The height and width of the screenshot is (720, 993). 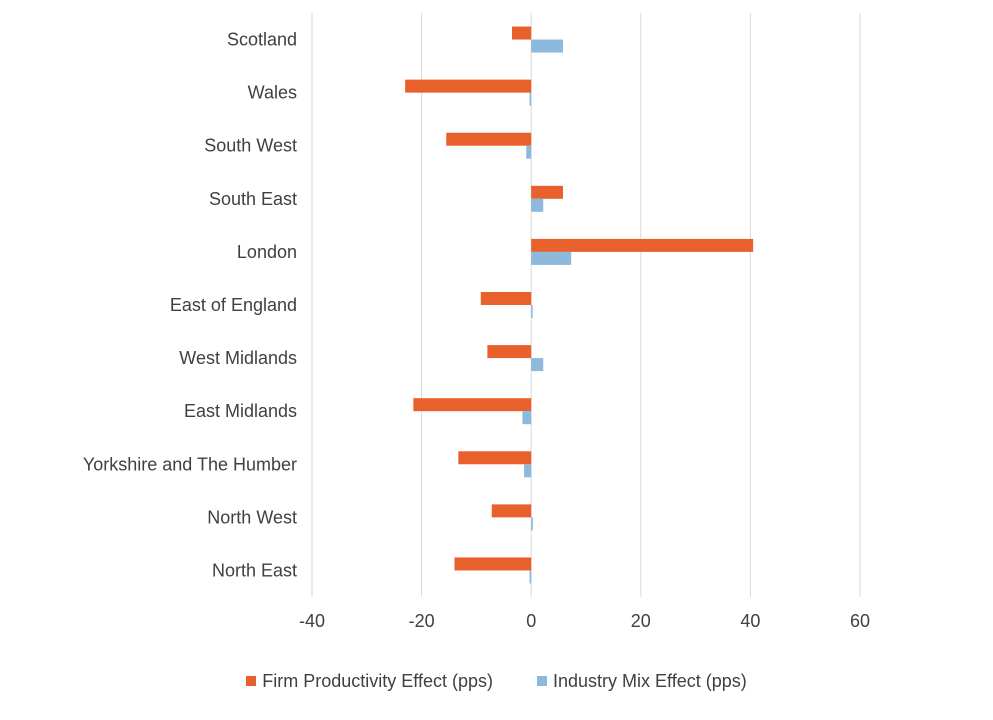 I want to click on legend-label-industry-mix: Industry Mix Effect (pps), so click(x=650, y=680).